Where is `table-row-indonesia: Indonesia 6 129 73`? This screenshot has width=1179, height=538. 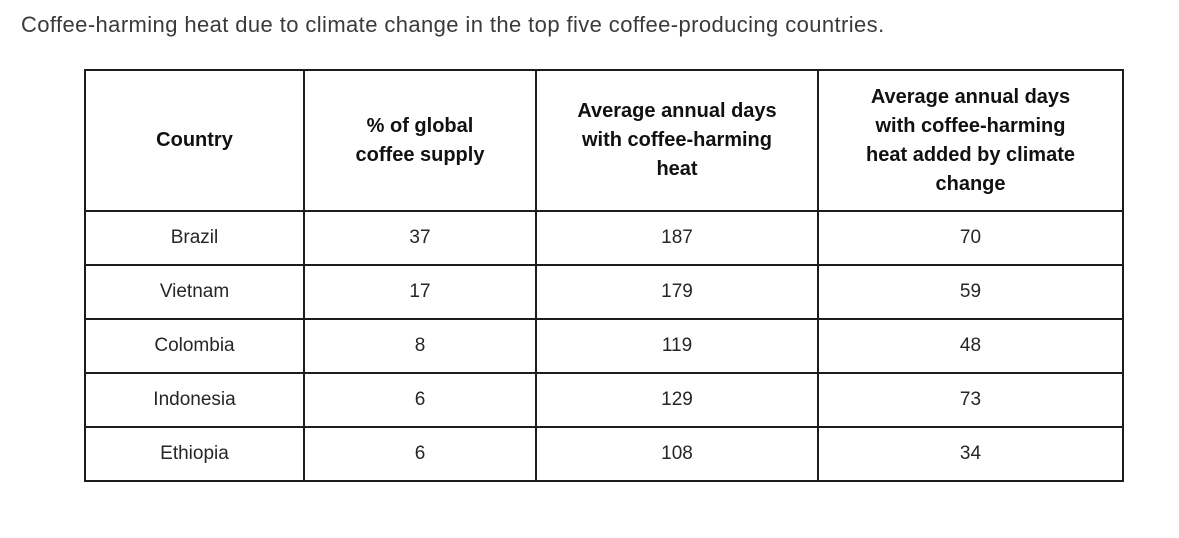
table-row-indonesia: Indonesia 6 129 73 is located at coordinates (604, 400).